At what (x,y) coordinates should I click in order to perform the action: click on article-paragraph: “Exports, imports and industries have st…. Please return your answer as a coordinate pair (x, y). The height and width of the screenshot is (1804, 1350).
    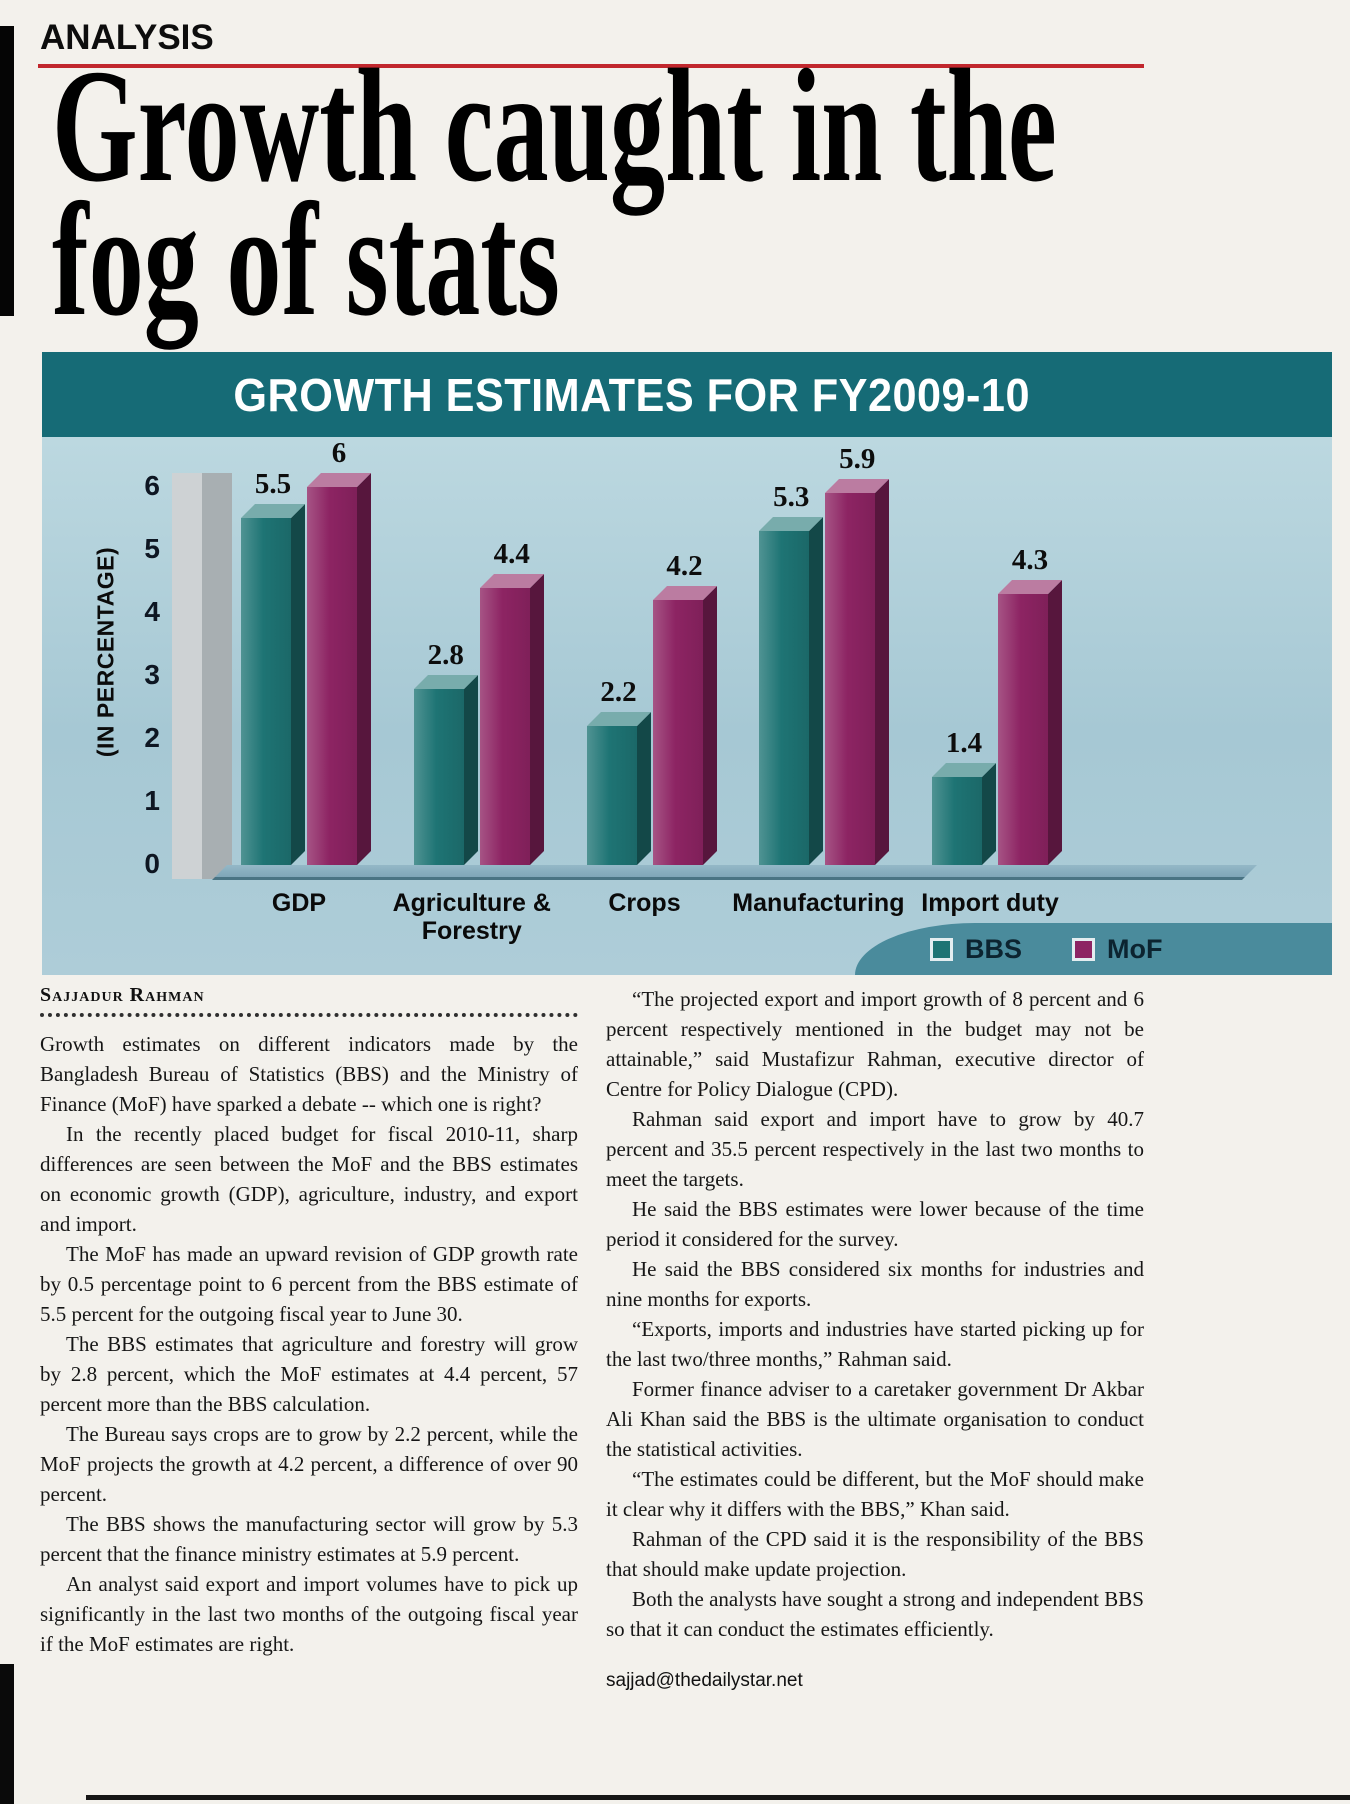
    Looking at the image, I should click on (875, 1344).